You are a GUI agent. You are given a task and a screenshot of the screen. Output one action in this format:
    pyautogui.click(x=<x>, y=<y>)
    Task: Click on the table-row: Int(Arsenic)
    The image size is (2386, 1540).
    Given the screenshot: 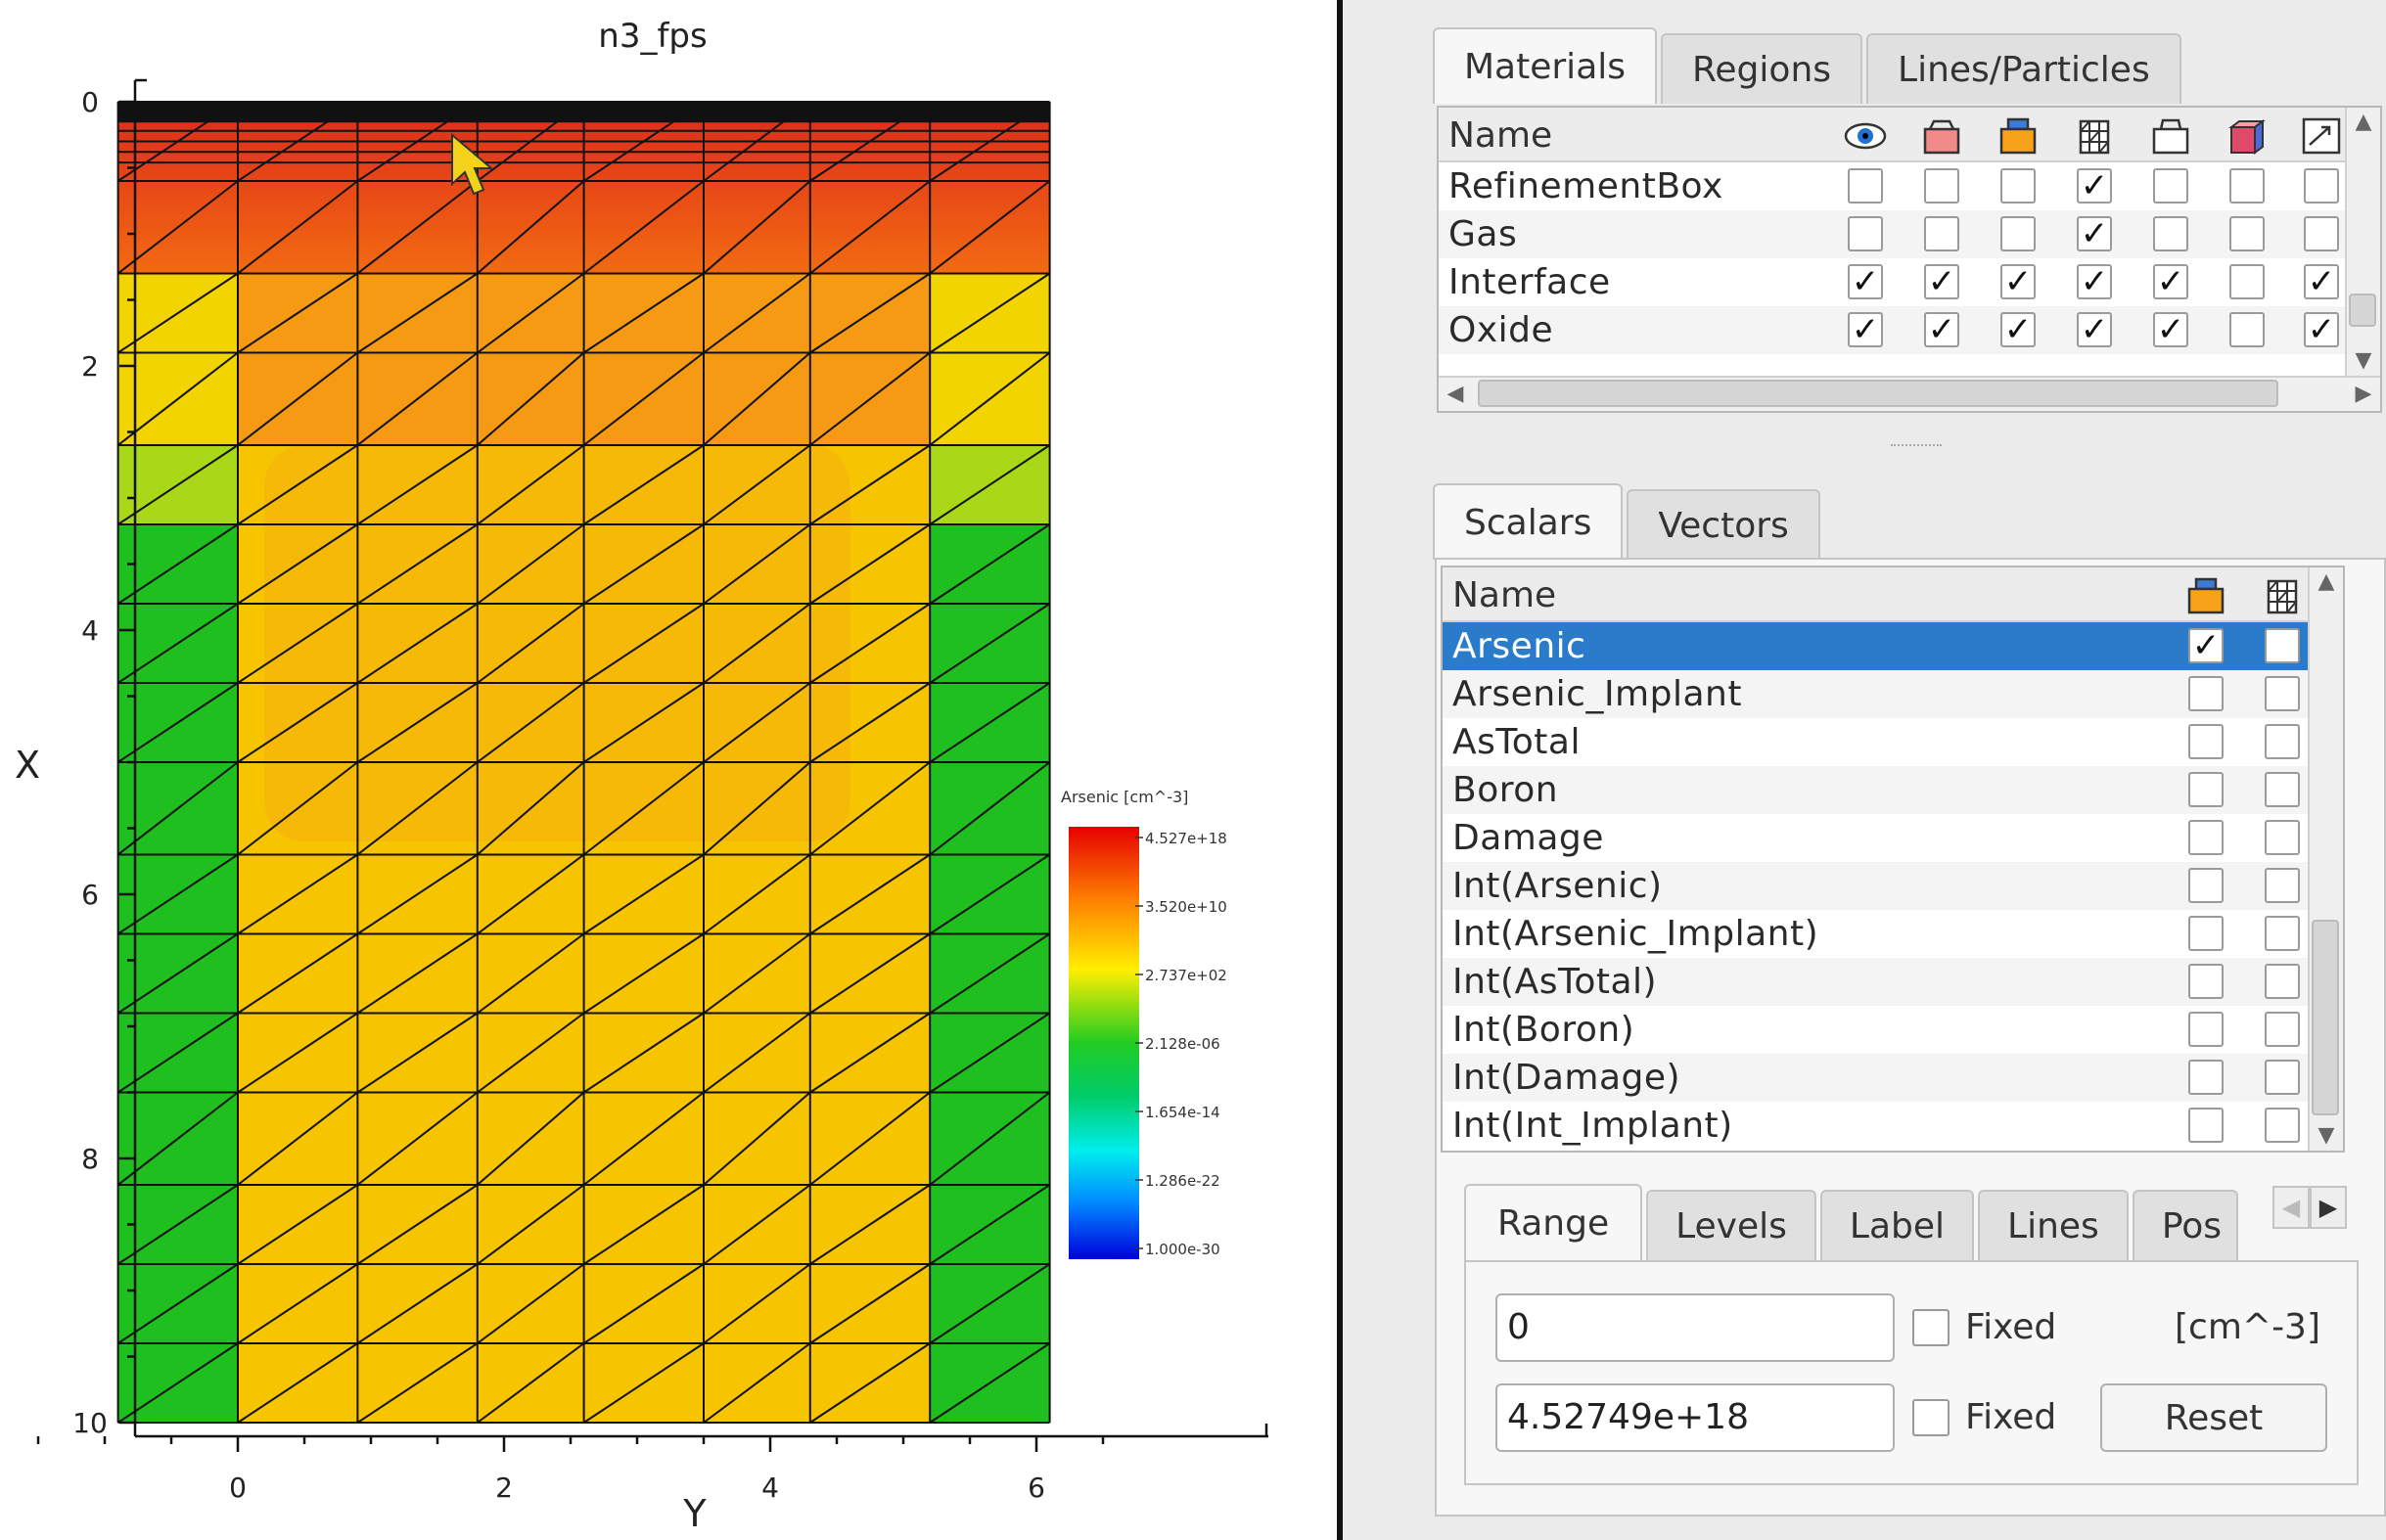 What is the action you would take?
    pyautogui.click(x=1893, y=886)
    